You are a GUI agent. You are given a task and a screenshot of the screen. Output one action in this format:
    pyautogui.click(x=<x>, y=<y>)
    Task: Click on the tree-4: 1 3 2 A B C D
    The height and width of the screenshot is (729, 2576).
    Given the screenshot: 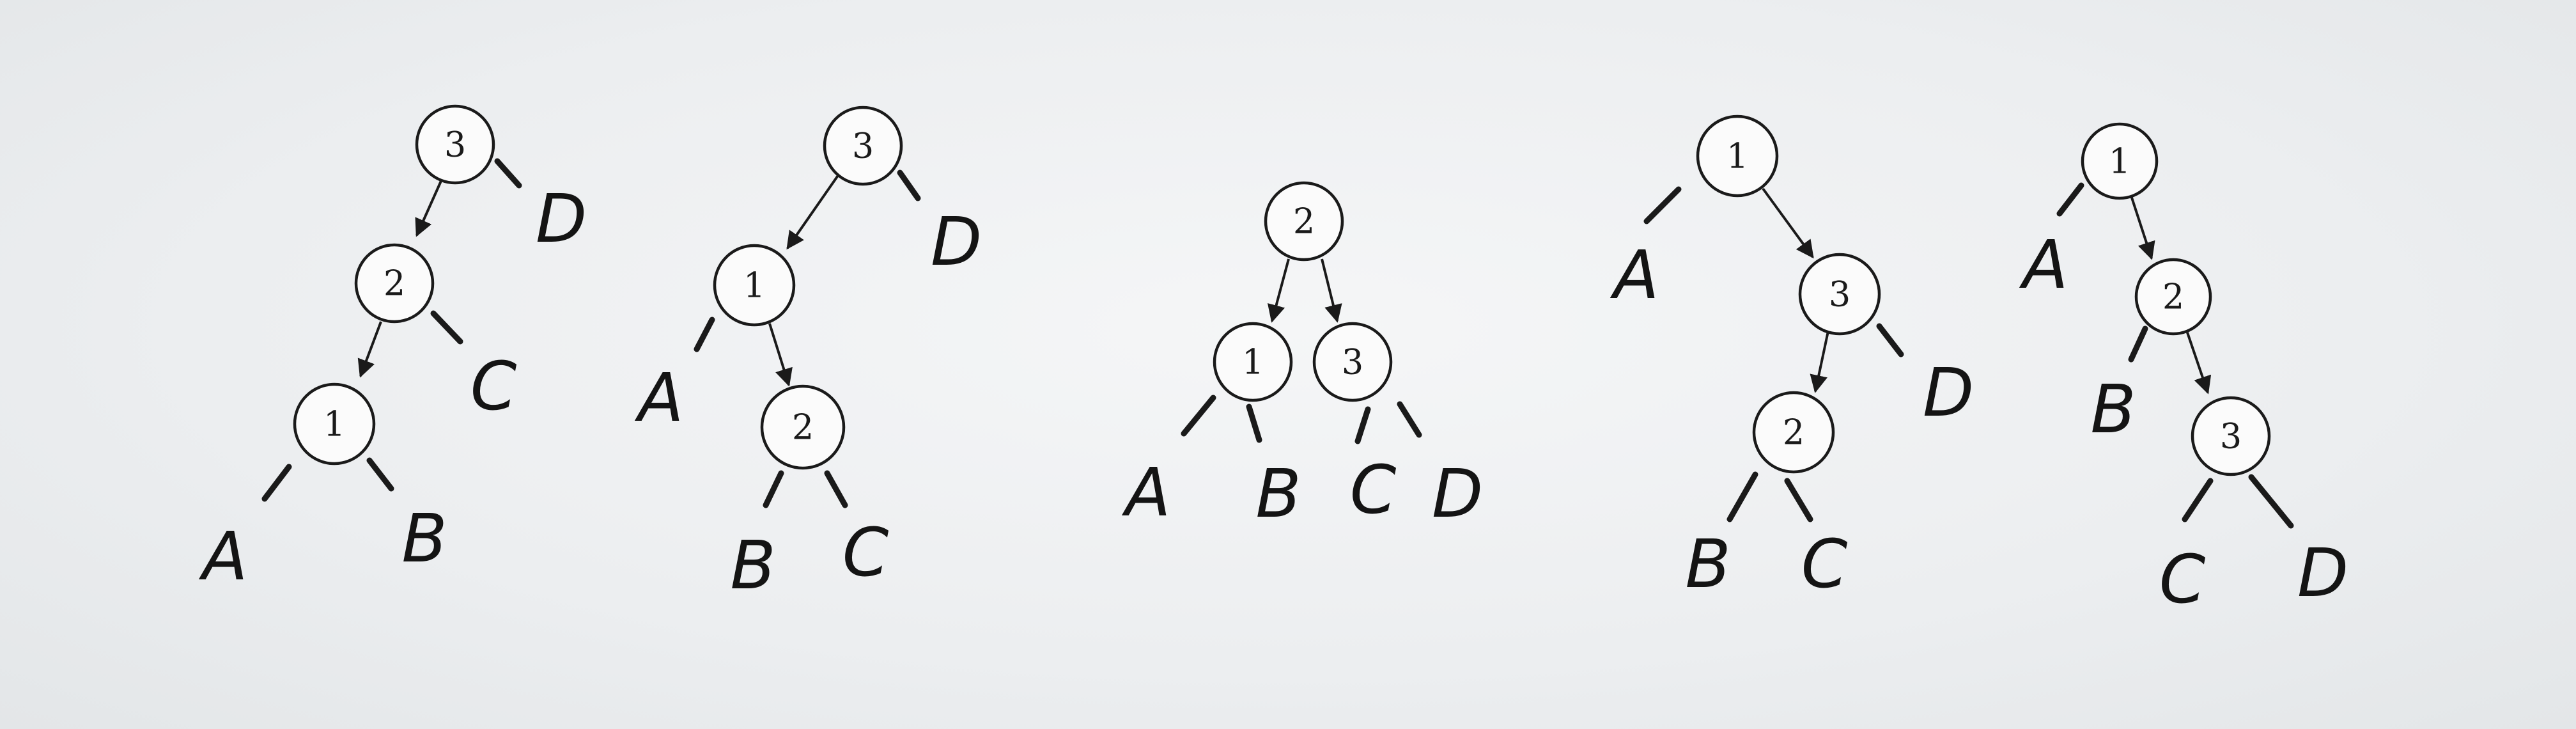 What is the action you would take?
    pyautogui.click(x=1792, y=358)
    